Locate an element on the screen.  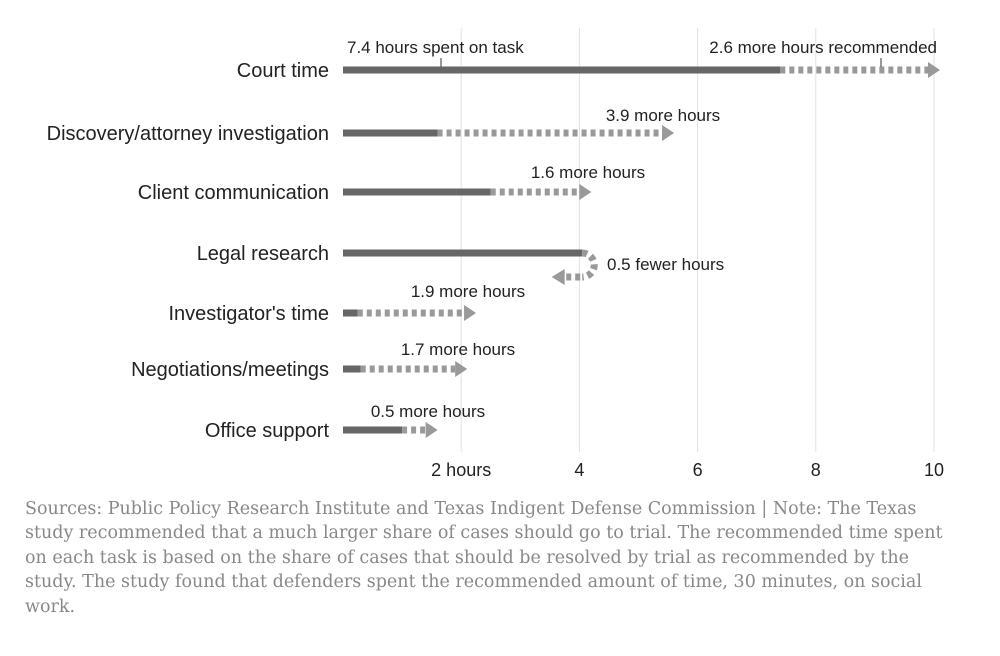
category-label: Investigator's time is located at coordinates (248, 314).